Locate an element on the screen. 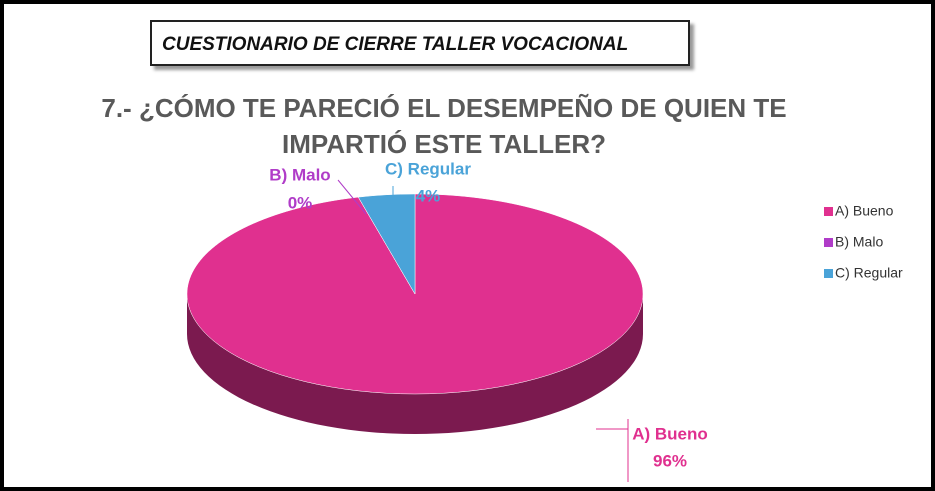 The image size is (935, 491). data-label-value: 4% is located at coordinates (428, 195).